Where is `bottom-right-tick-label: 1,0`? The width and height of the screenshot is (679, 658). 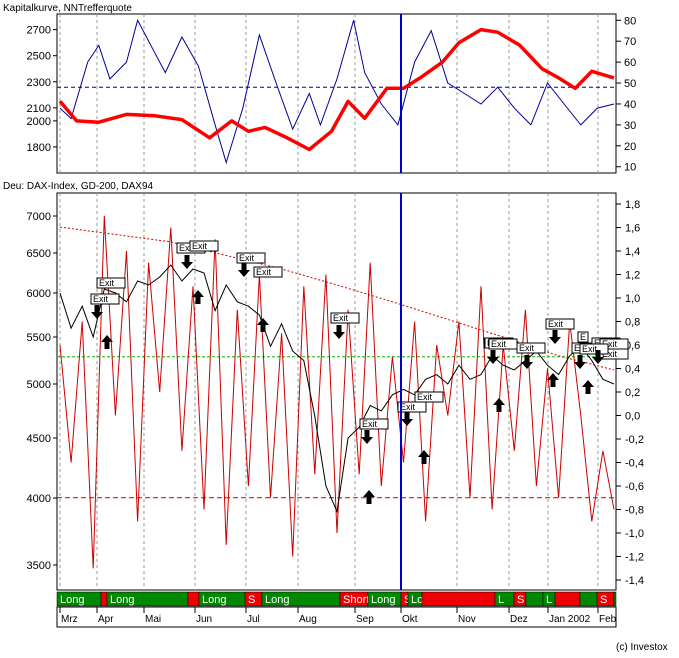 bottom-right-tick-label: 1,0 is located at coordinates (632, 299).